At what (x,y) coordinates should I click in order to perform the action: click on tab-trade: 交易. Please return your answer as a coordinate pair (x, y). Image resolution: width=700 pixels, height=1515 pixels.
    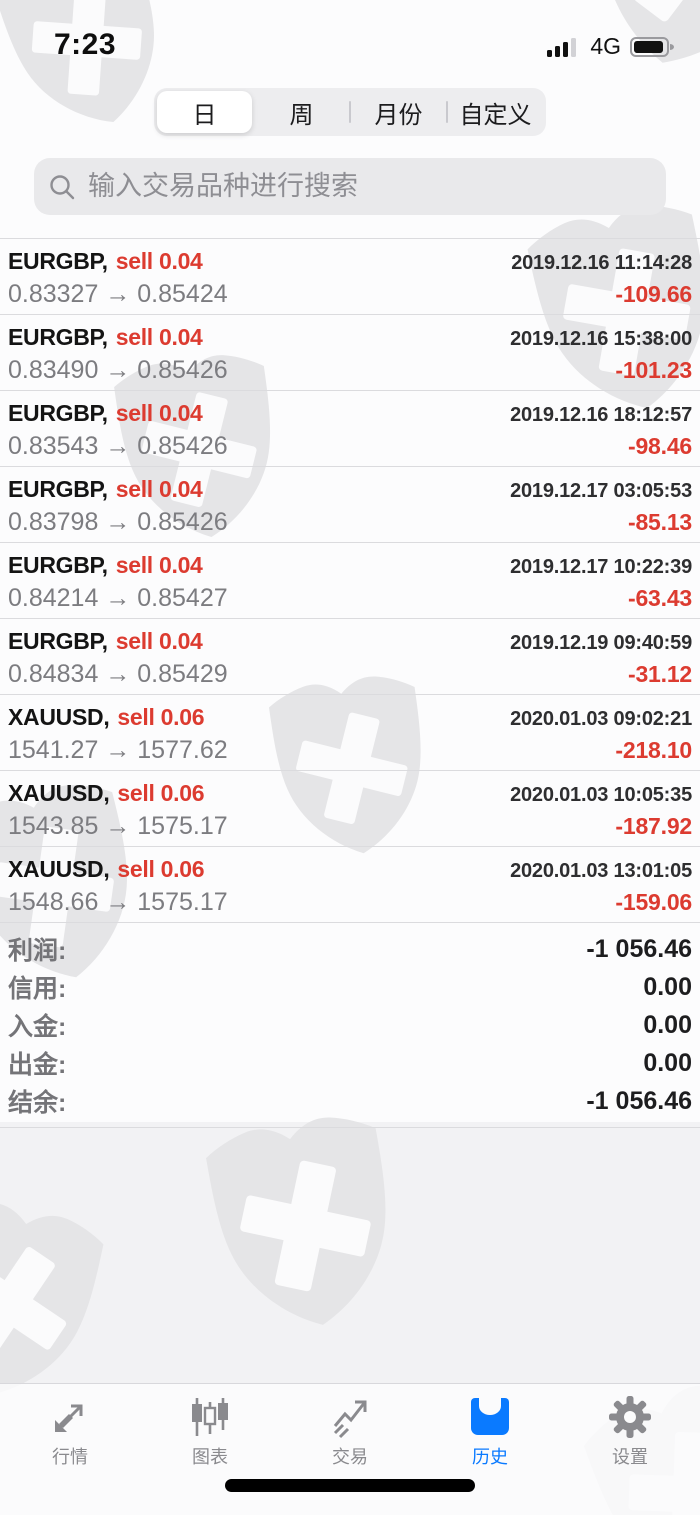
    Looking at the image, I should click on (350, 1449).